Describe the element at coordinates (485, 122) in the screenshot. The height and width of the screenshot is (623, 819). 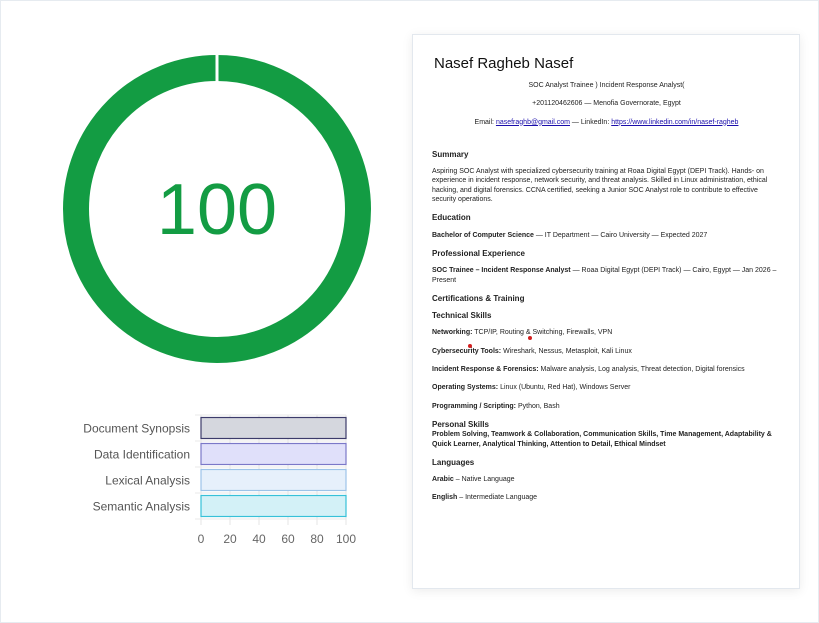
I see `email-label: Email:` at that location.